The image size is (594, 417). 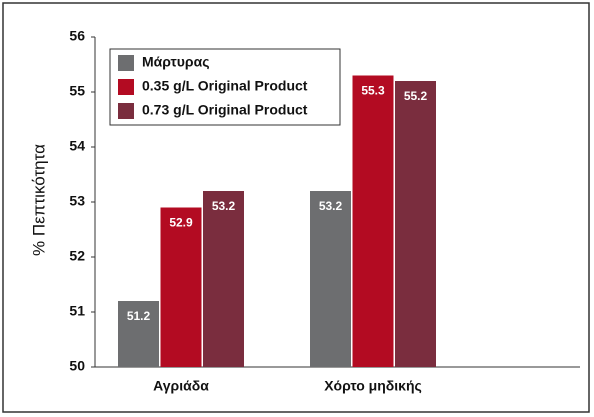 I want to click on y-tick-label: 51, so click(x=77, y=311).